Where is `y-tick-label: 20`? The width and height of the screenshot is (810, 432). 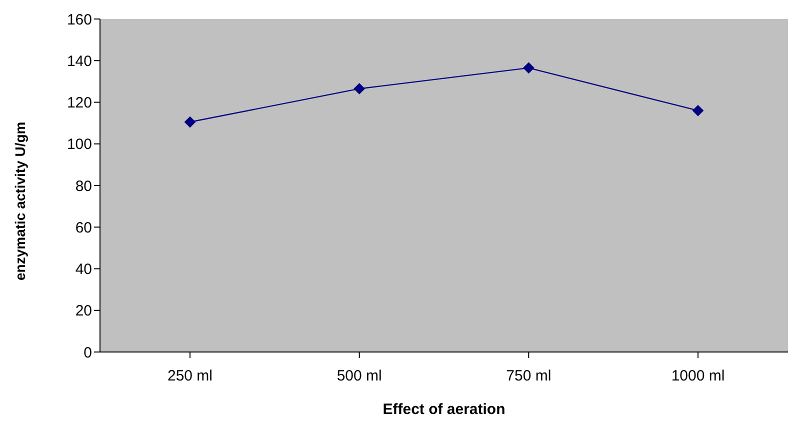 y-tick-label: 20 is located at coordinates (83, 311).